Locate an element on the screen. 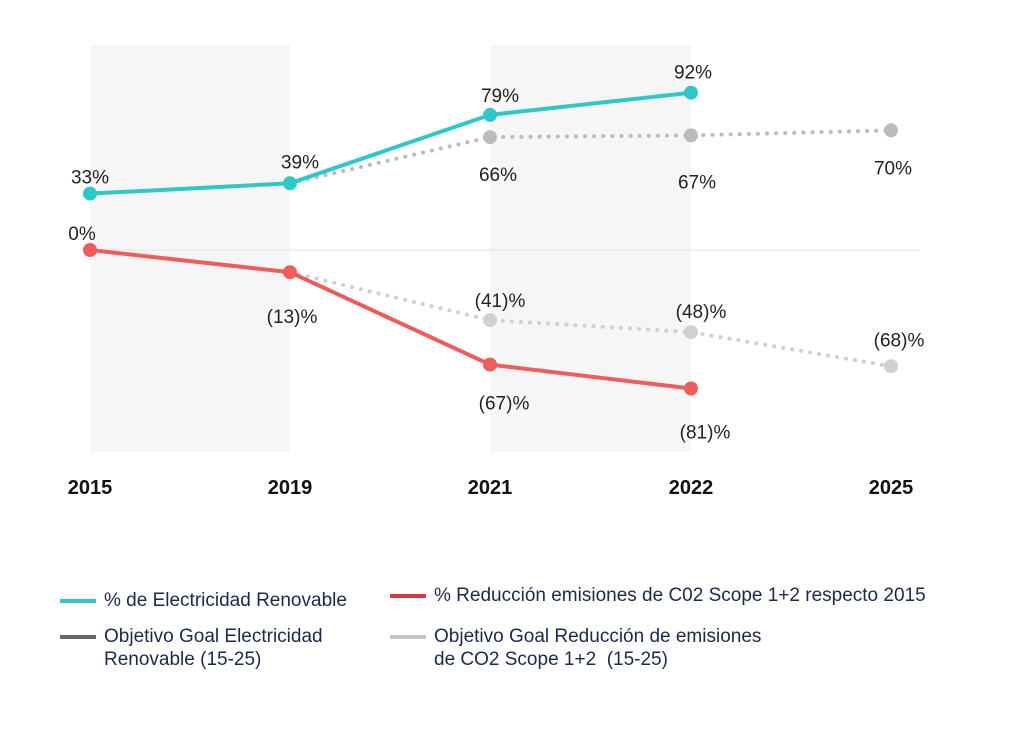 This screenshot has height=733, width=1024. data-label: (67)% is located at coordinates (504, 404).